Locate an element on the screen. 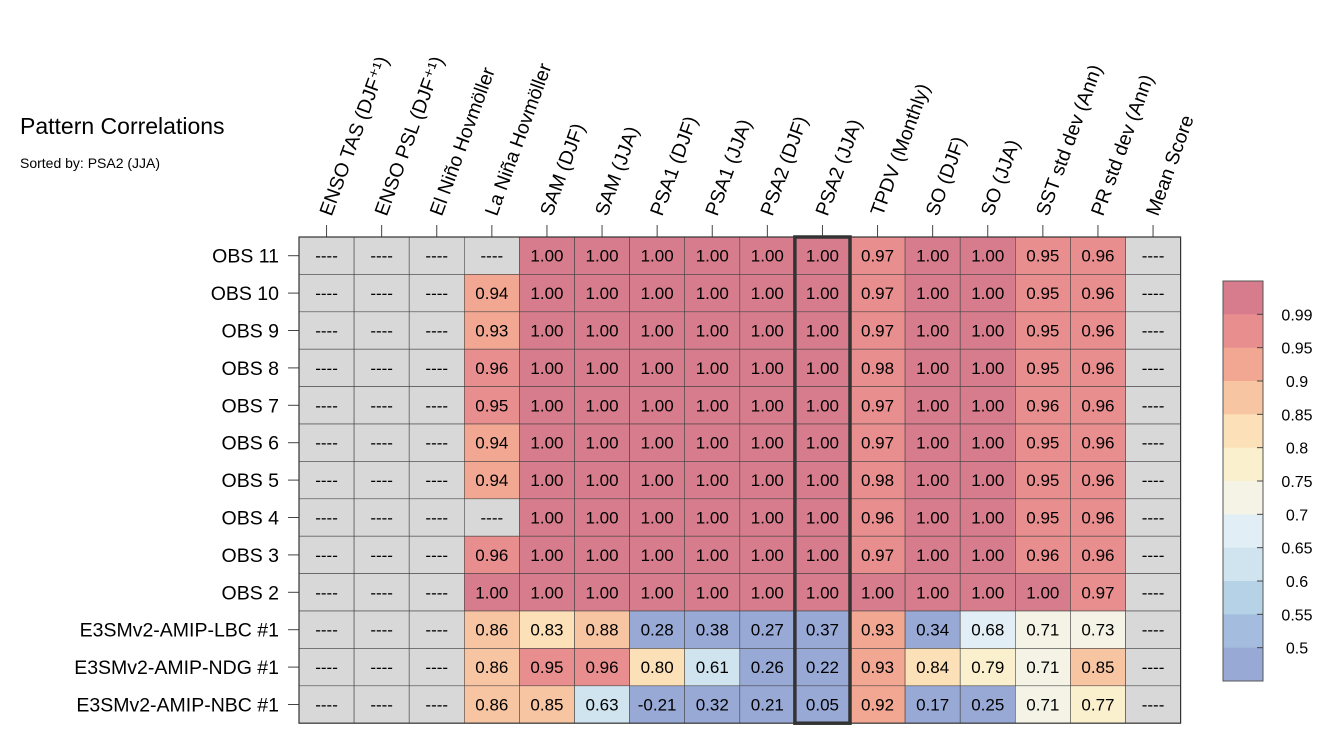 Image resolution: width=1332 pixels, height=746 pixels. cell-value-label: 0.86 is located at coordinates (491, 630).